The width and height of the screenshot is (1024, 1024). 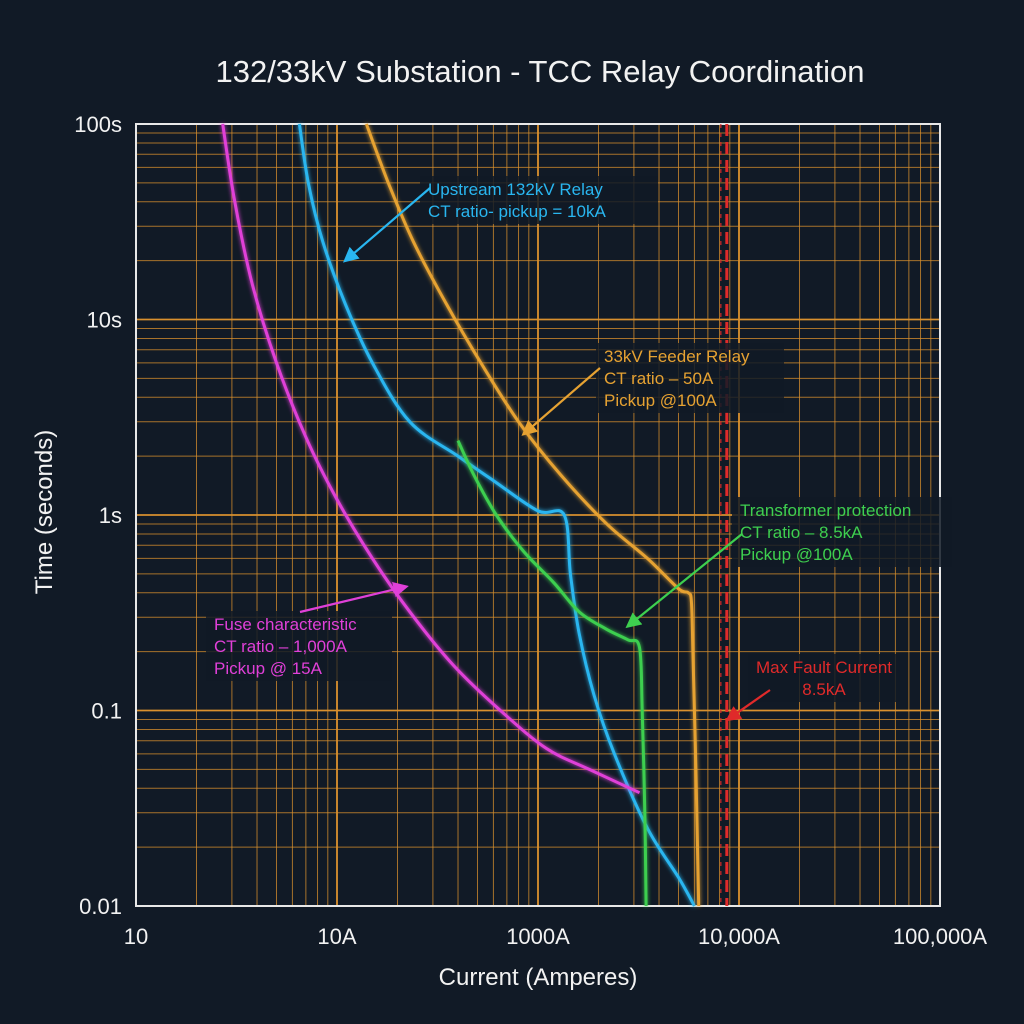 I want to click on y-tick-label: 1s, so click(x=110, y=515).